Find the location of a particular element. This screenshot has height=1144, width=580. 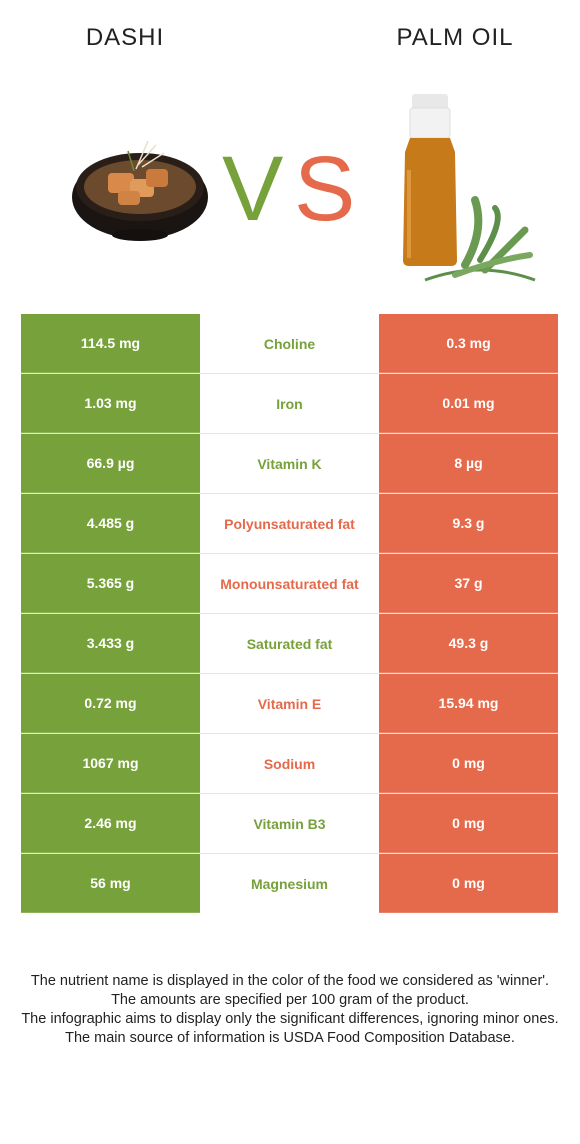

nutrient-name: Vitamin B3 is located at coordinates (289, 823).